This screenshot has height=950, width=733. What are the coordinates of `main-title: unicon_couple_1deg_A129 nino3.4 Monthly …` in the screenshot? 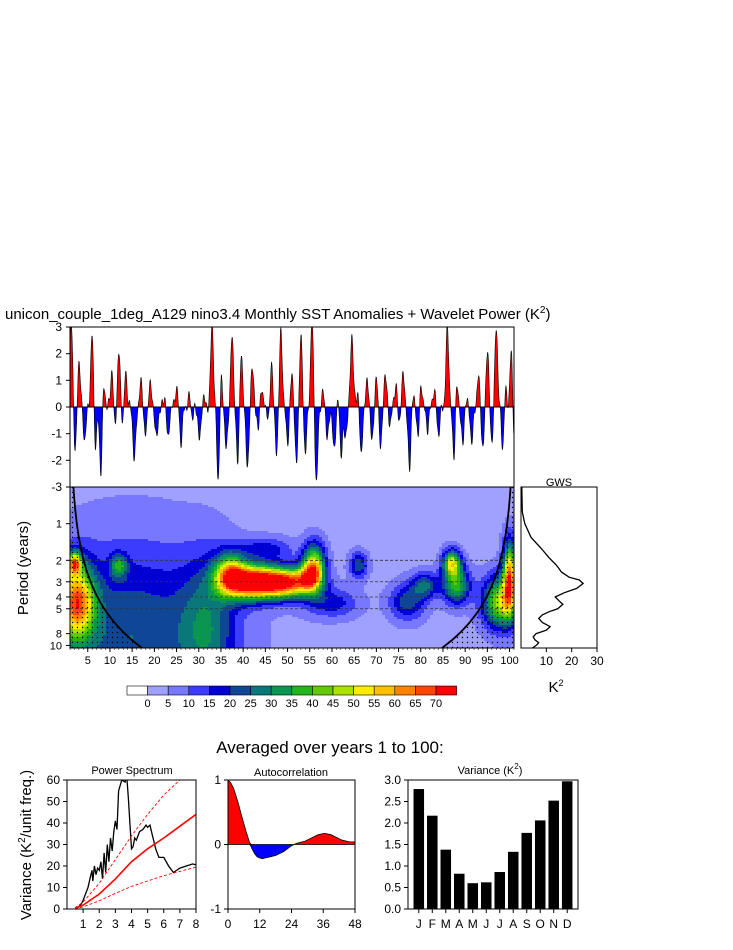 It's located at (277, 314).